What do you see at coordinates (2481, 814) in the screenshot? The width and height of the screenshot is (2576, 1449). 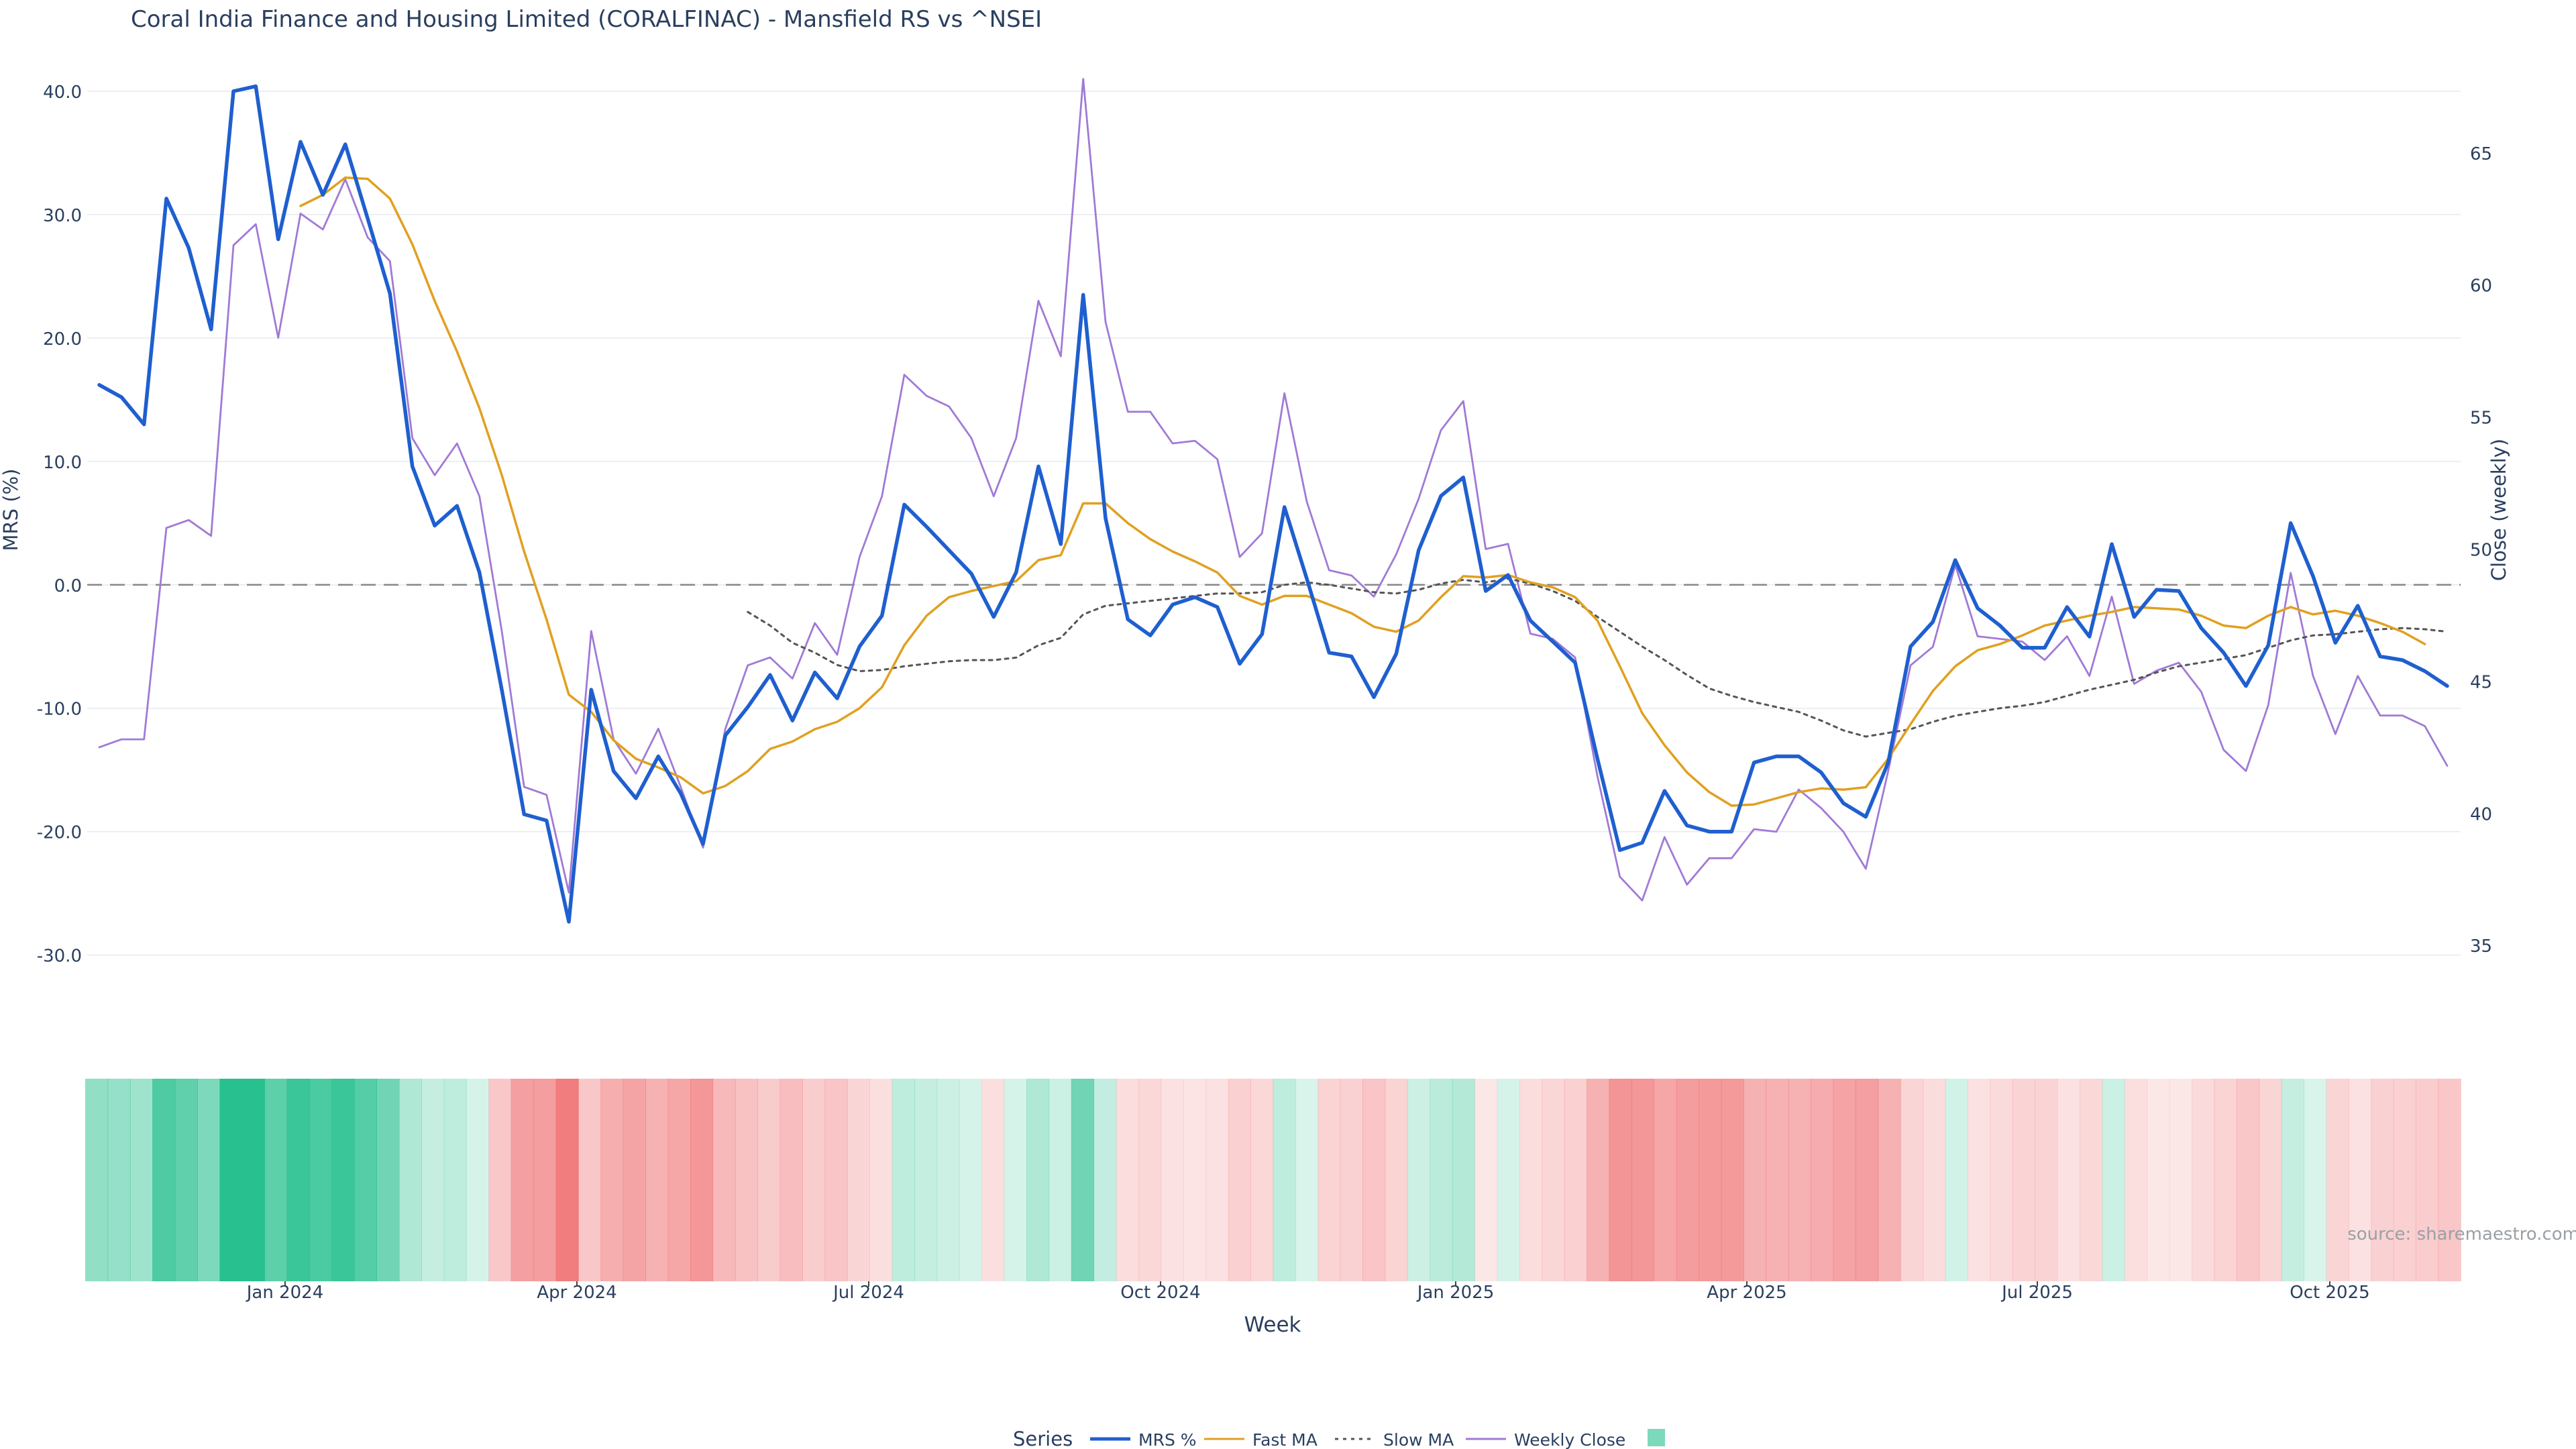 I see `y-tick-right-label: 40` at bounding box center [2481, 814].